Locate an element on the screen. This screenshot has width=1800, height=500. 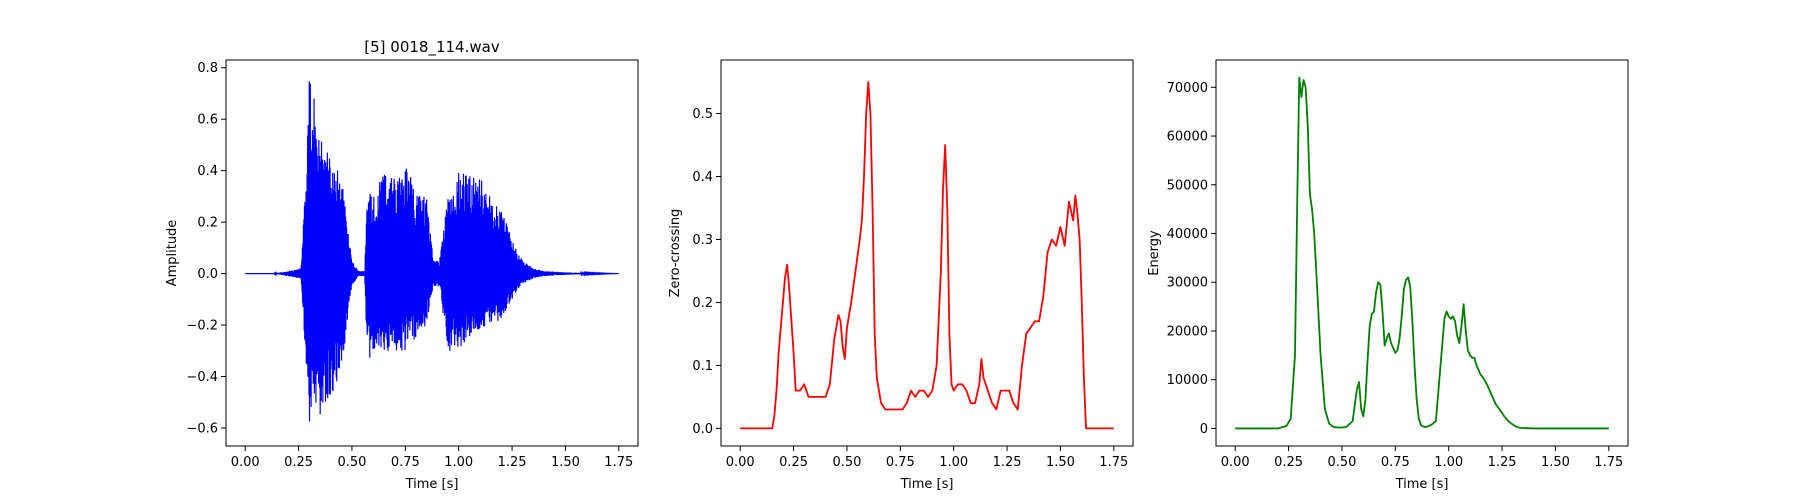
y-tick-label: −0.4 is located at coordinates (202, 377).